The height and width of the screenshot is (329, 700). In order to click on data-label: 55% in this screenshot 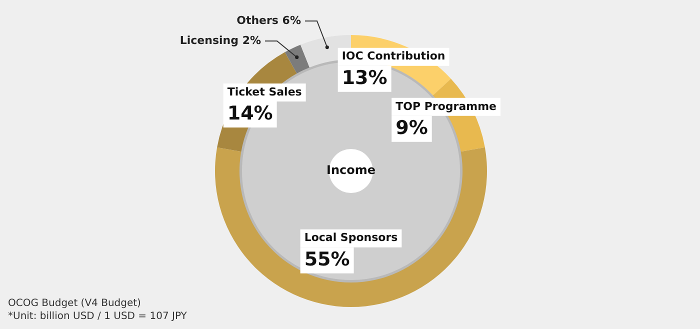, I will do `click(327, 259)`.